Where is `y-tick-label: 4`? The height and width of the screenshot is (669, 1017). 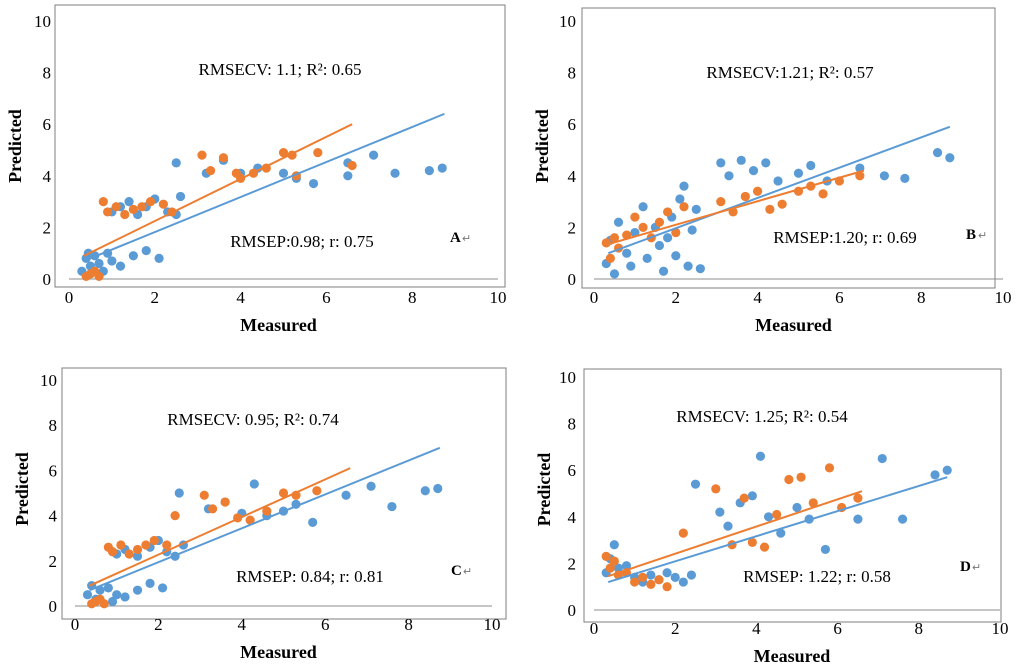
y-tick-label: 4 is located at coordinates (572, 517).